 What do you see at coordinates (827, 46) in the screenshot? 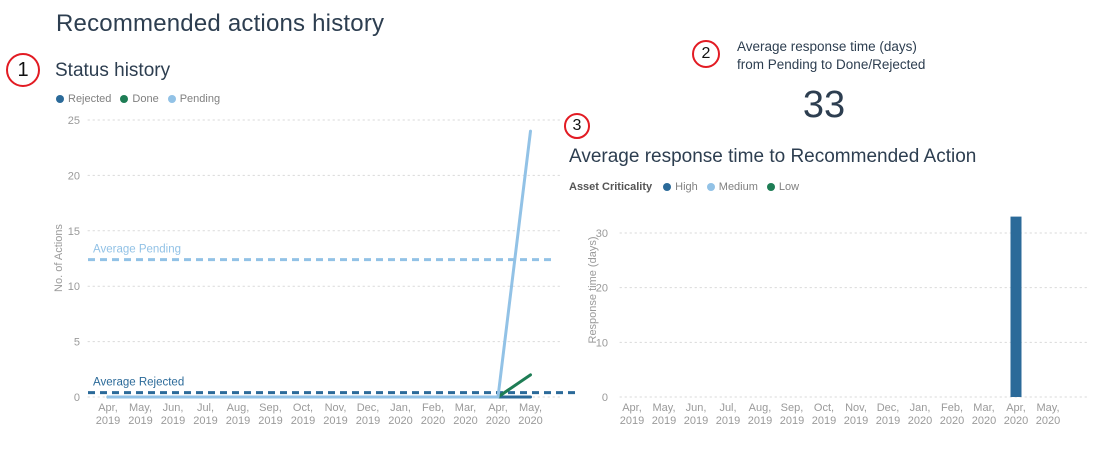
I see `kpi-caption-line1: Average response time (days)` at bounding box center [827, 46].